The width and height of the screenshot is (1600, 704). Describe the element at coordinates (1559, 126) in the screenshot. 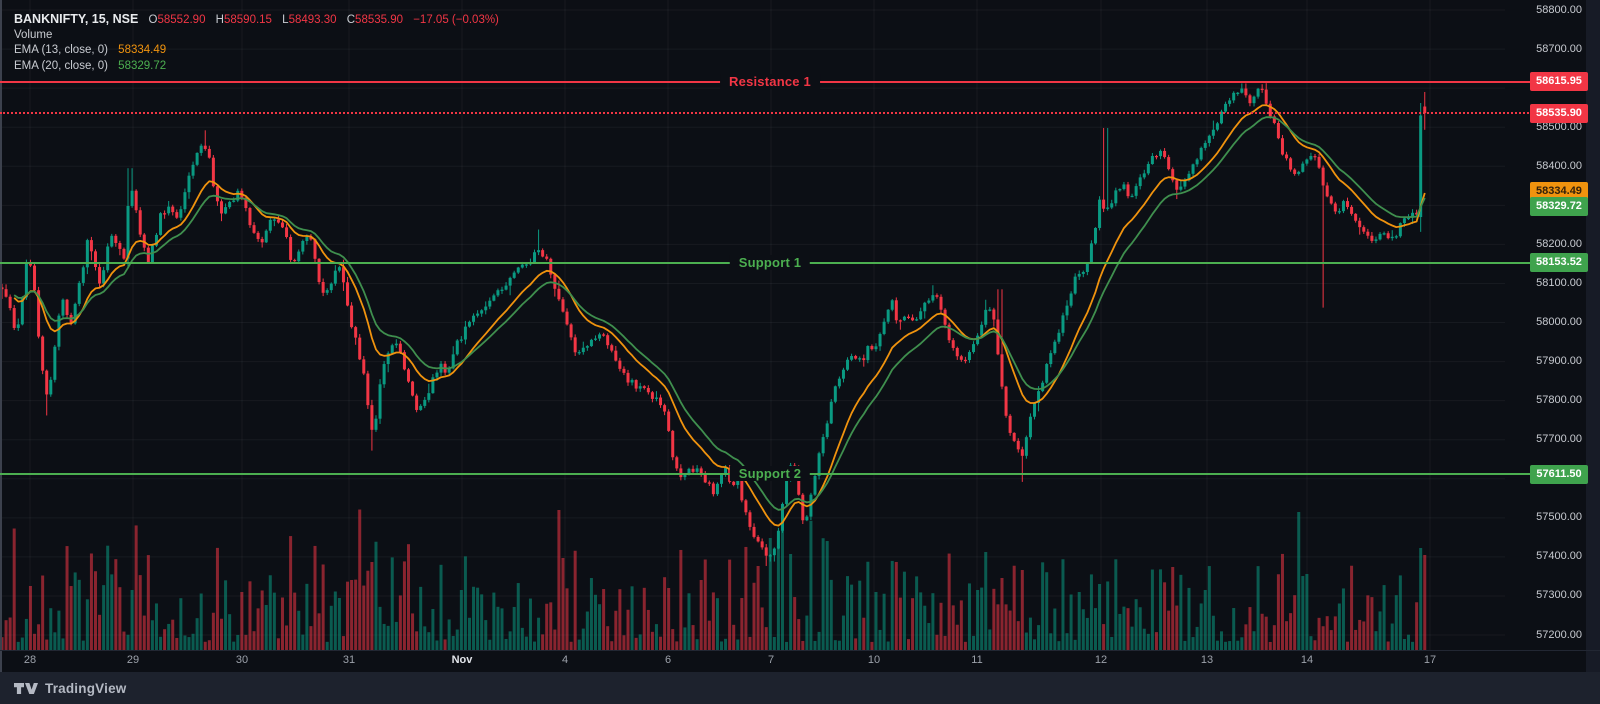

I see `price-tick-label: 58500.00` at that location.